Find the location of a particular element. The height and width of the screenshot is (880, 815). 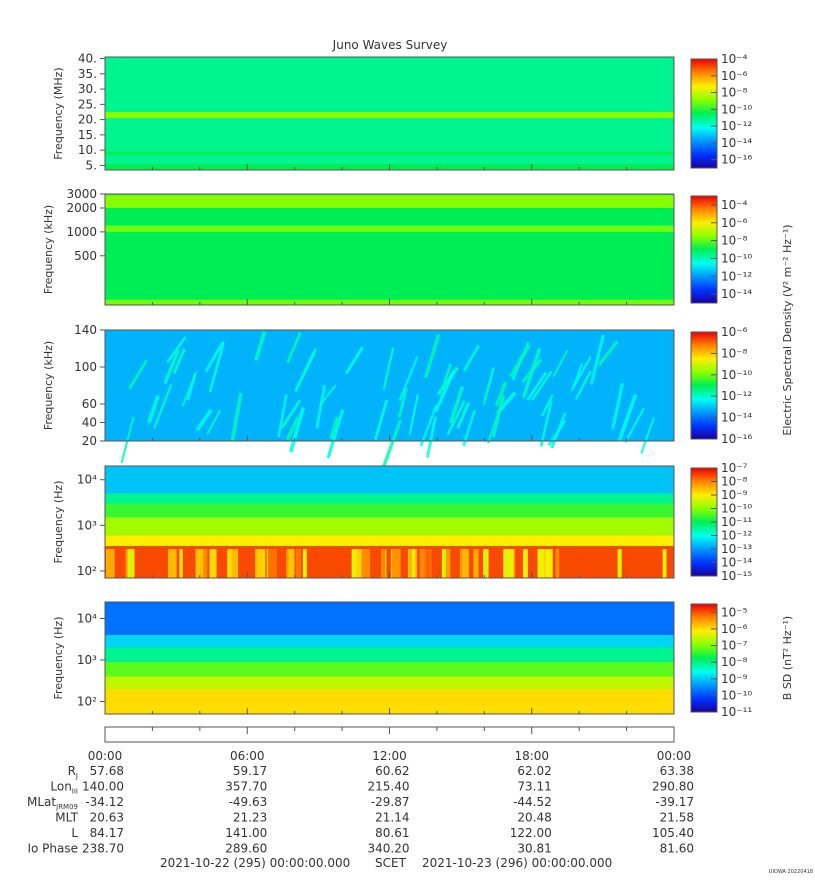

ephemeris-value: 140.00 is located at coordinates (103, 787).